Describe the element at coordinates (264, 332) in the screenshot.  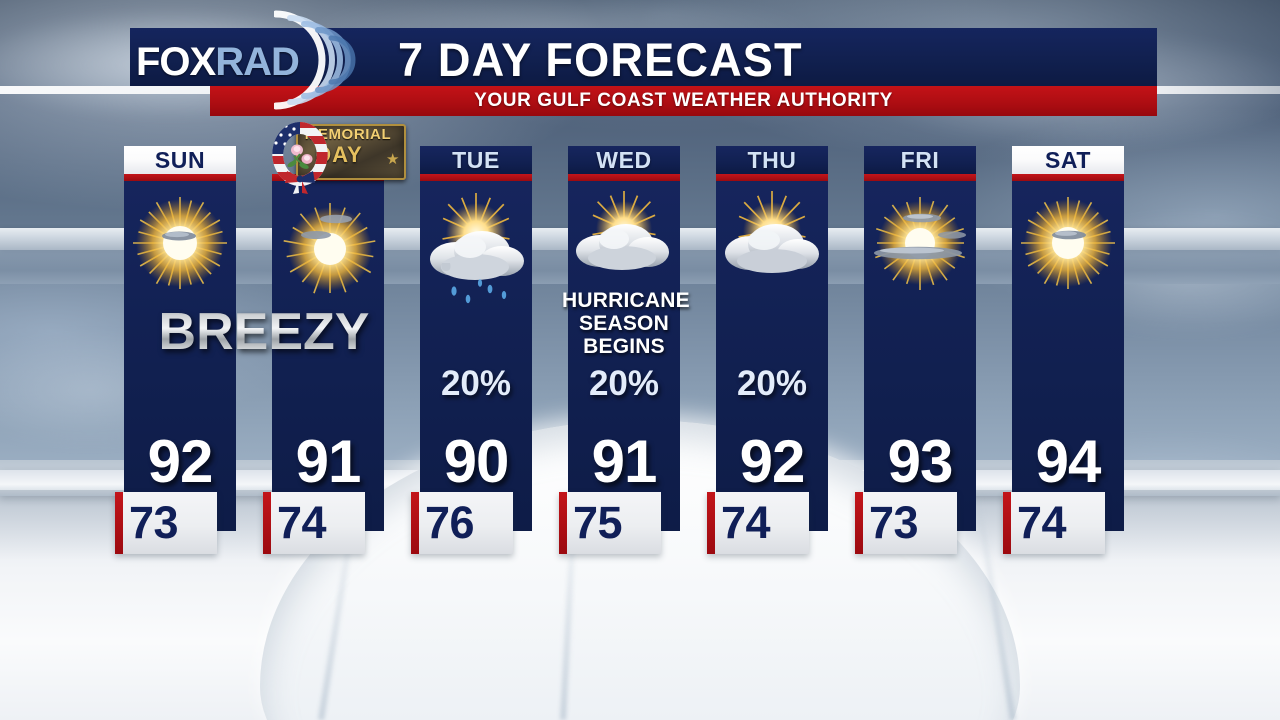
I see `breezy-banner: BREEZY` at that location.